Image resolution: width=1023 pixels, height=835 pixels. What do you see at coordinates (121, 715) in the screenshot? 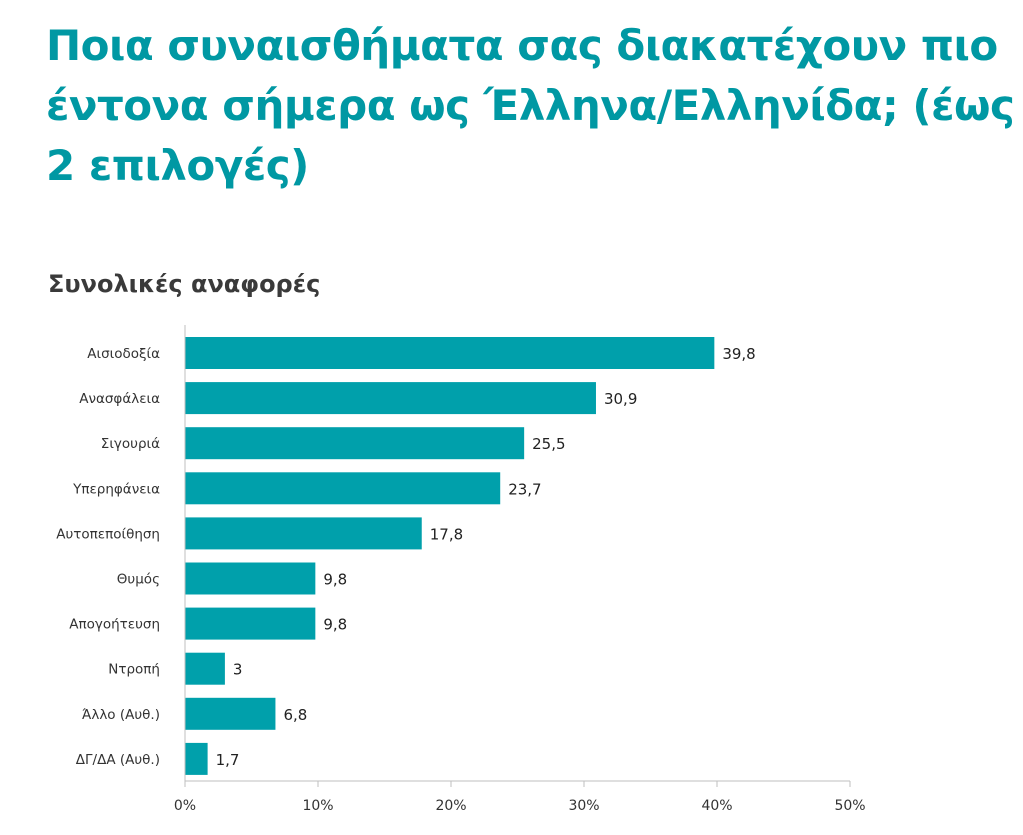
I see `category-label: Άλλο (Αυθ.)` at bounding box center [121, 715].